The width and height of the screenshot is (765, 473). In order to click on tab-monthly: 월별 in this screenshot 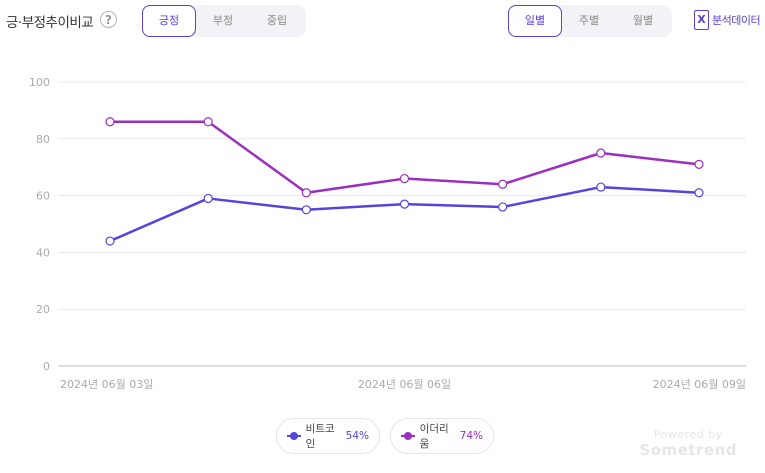, I will do `click(643, 20)`.